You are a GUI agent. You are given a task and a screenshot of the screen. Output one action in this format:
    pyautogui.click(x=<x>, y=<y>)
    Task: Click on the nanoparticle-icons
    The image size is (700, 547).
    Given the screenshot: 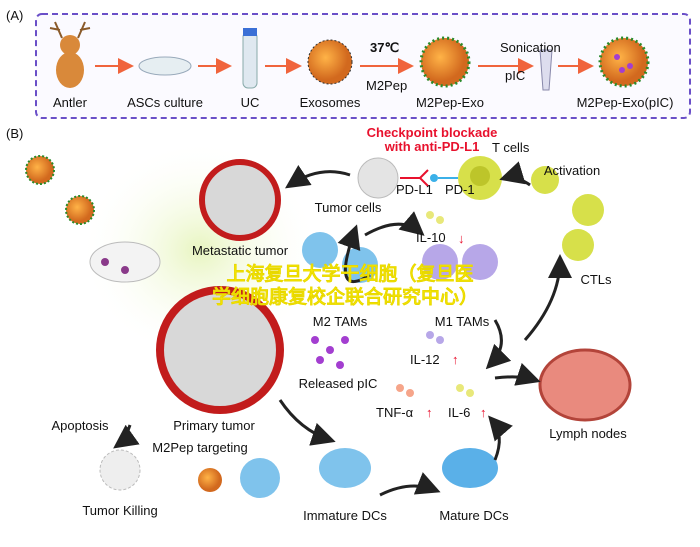 What is the action you would take?
    pyautogui.click(x=60, y=190)
    